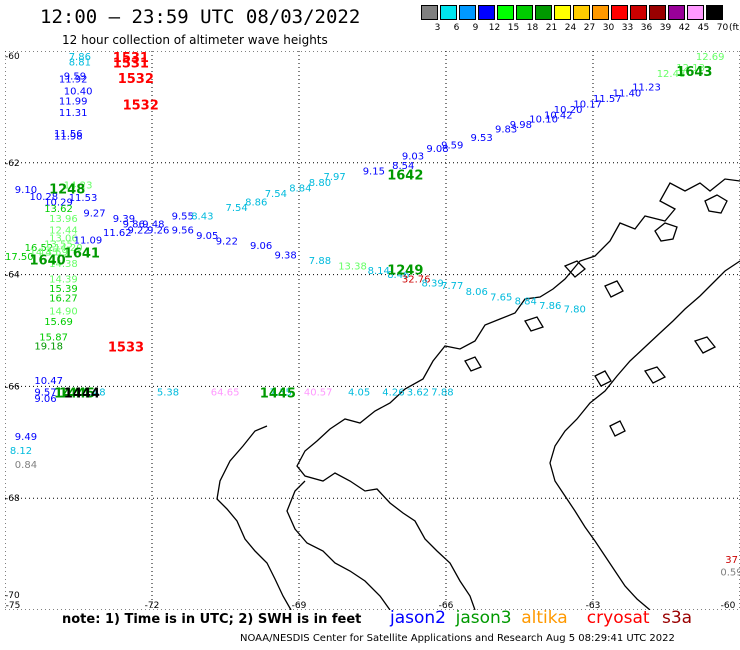 The width and height of the screenshot is (740, 650). Describe the element at coordinates (418, 392) in the screenshot. I see `wave-height-value: 3.62` at that location.